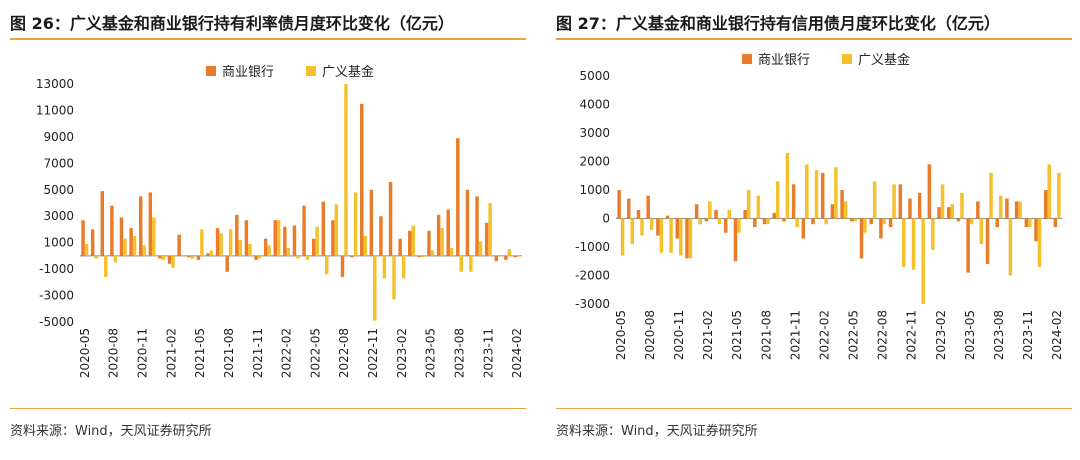 Image resolution: width=1080 pixels, height=460 pixels. I want to click on x-tick-label: 2022-02, so click(287, 353).